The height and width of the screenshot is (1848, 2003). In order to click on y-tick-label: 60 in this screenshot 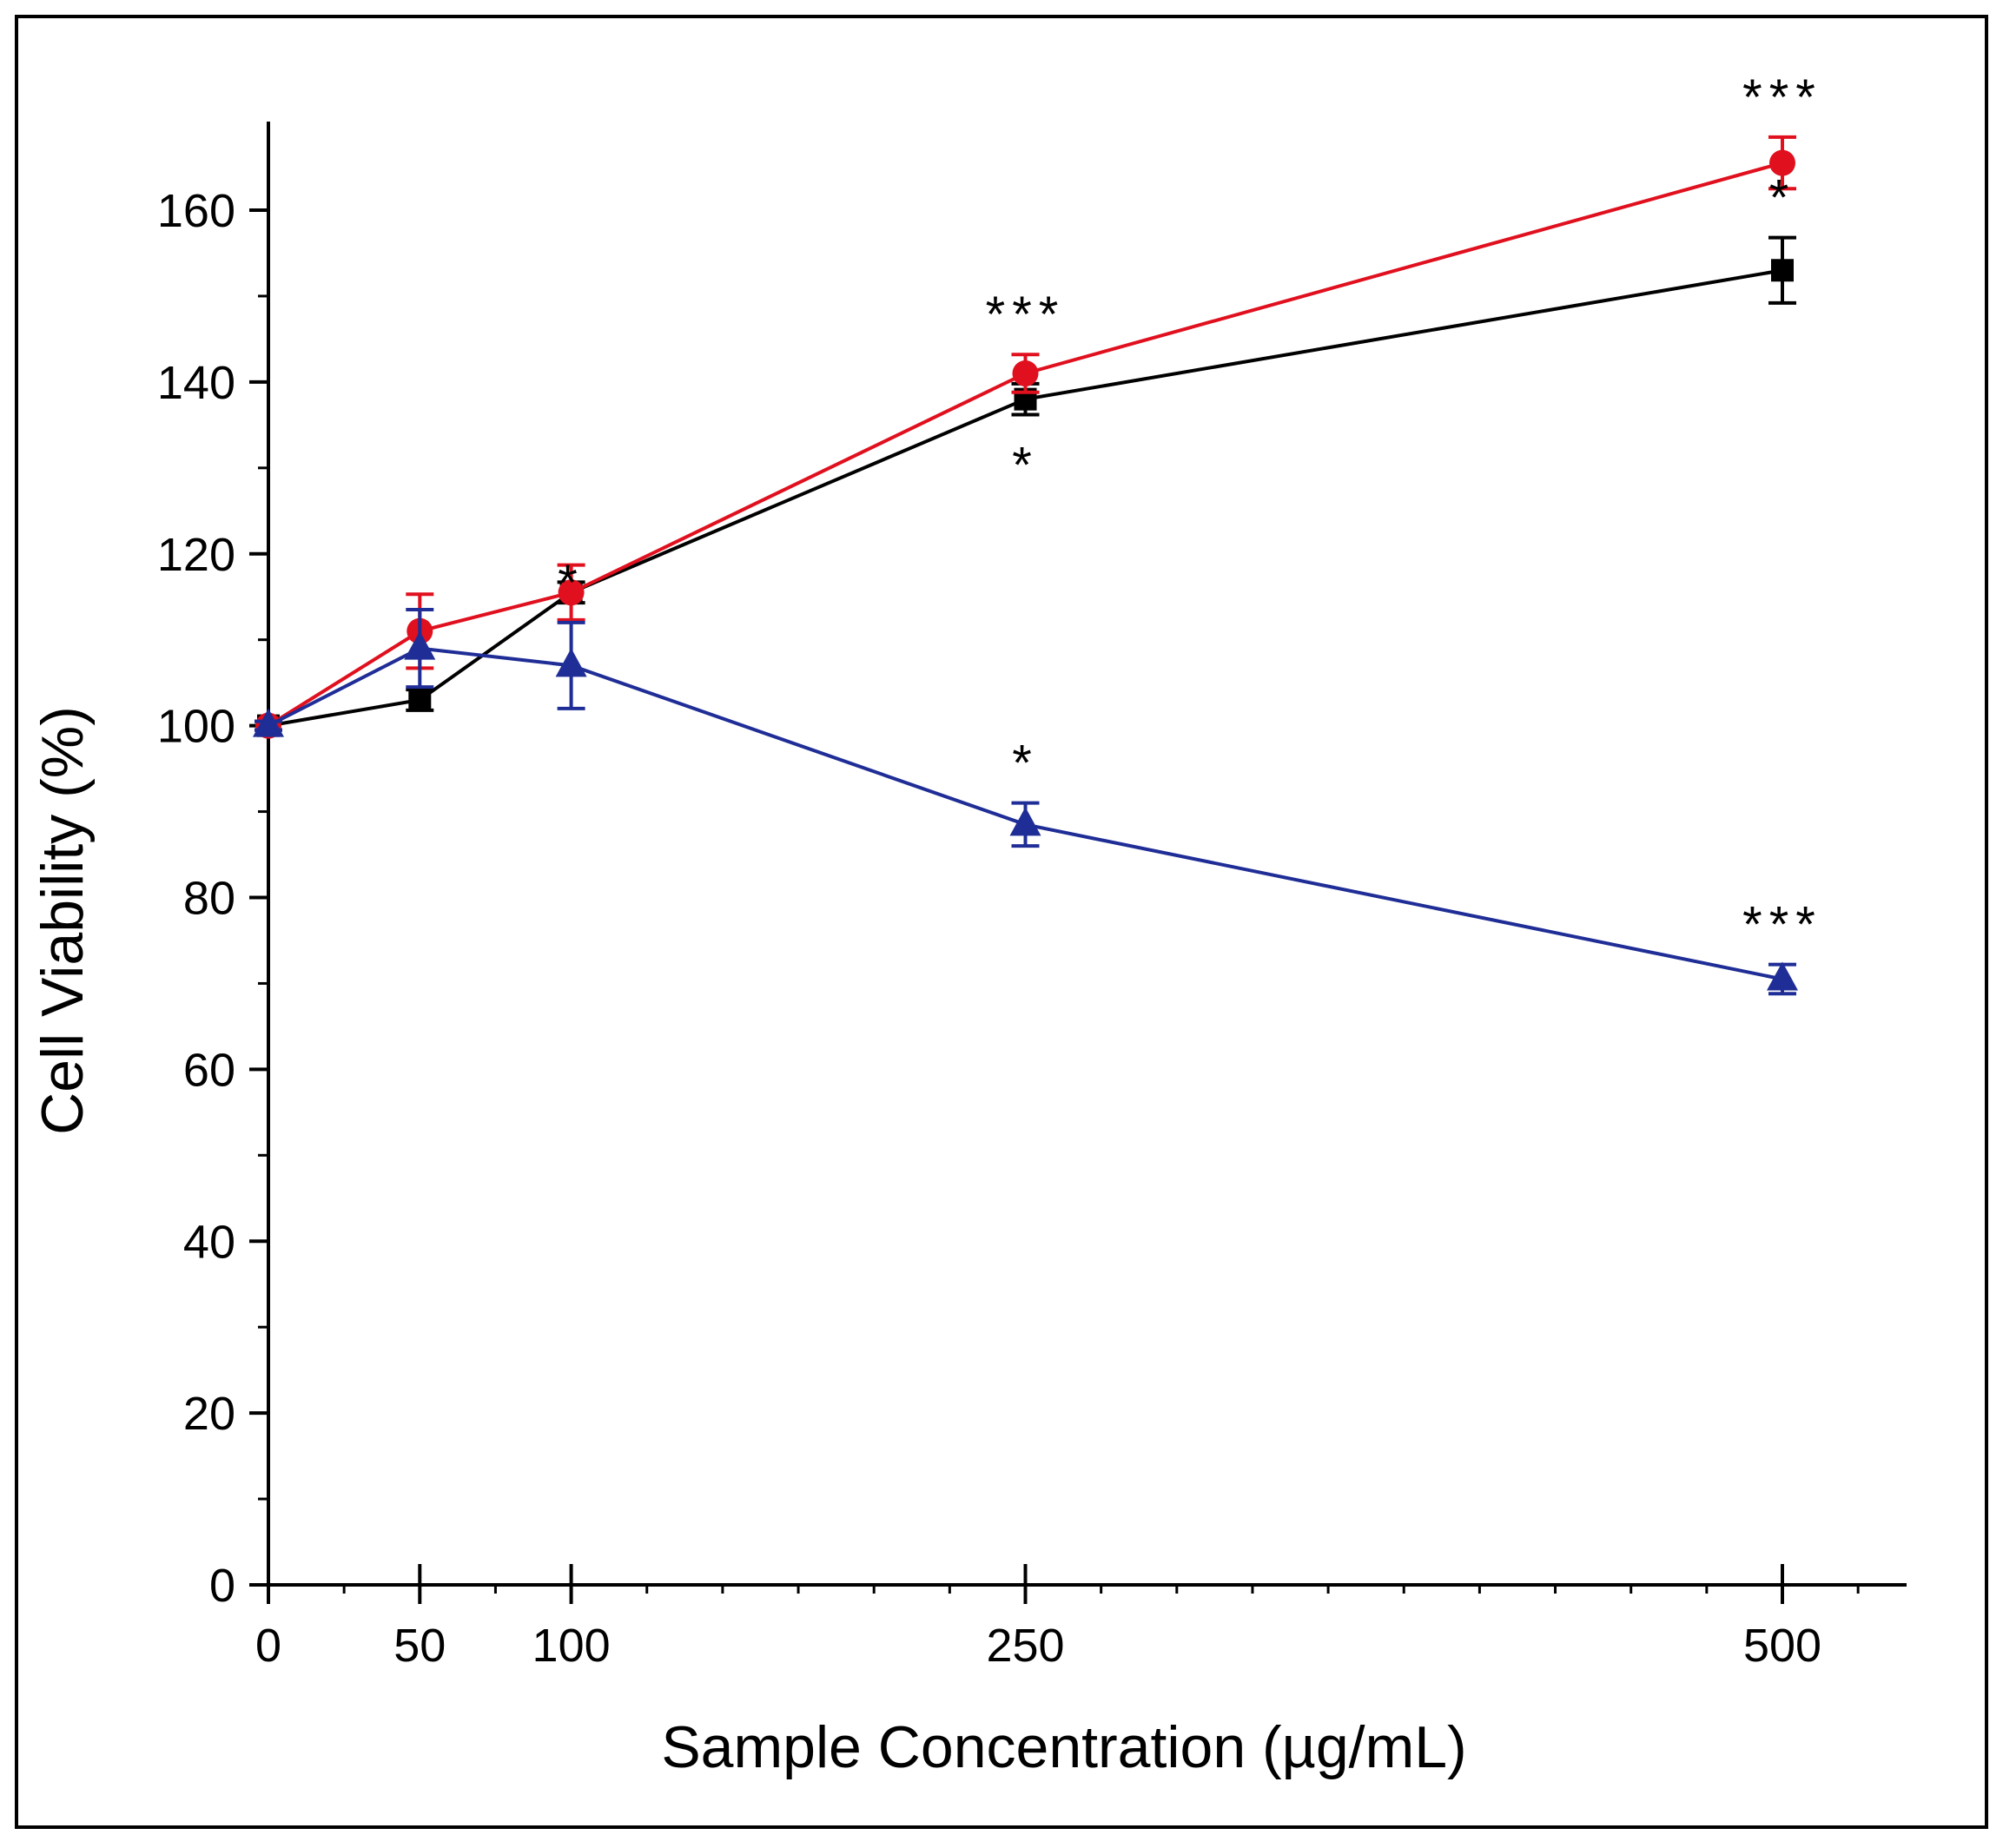, I will do `click(209, 1070)`.